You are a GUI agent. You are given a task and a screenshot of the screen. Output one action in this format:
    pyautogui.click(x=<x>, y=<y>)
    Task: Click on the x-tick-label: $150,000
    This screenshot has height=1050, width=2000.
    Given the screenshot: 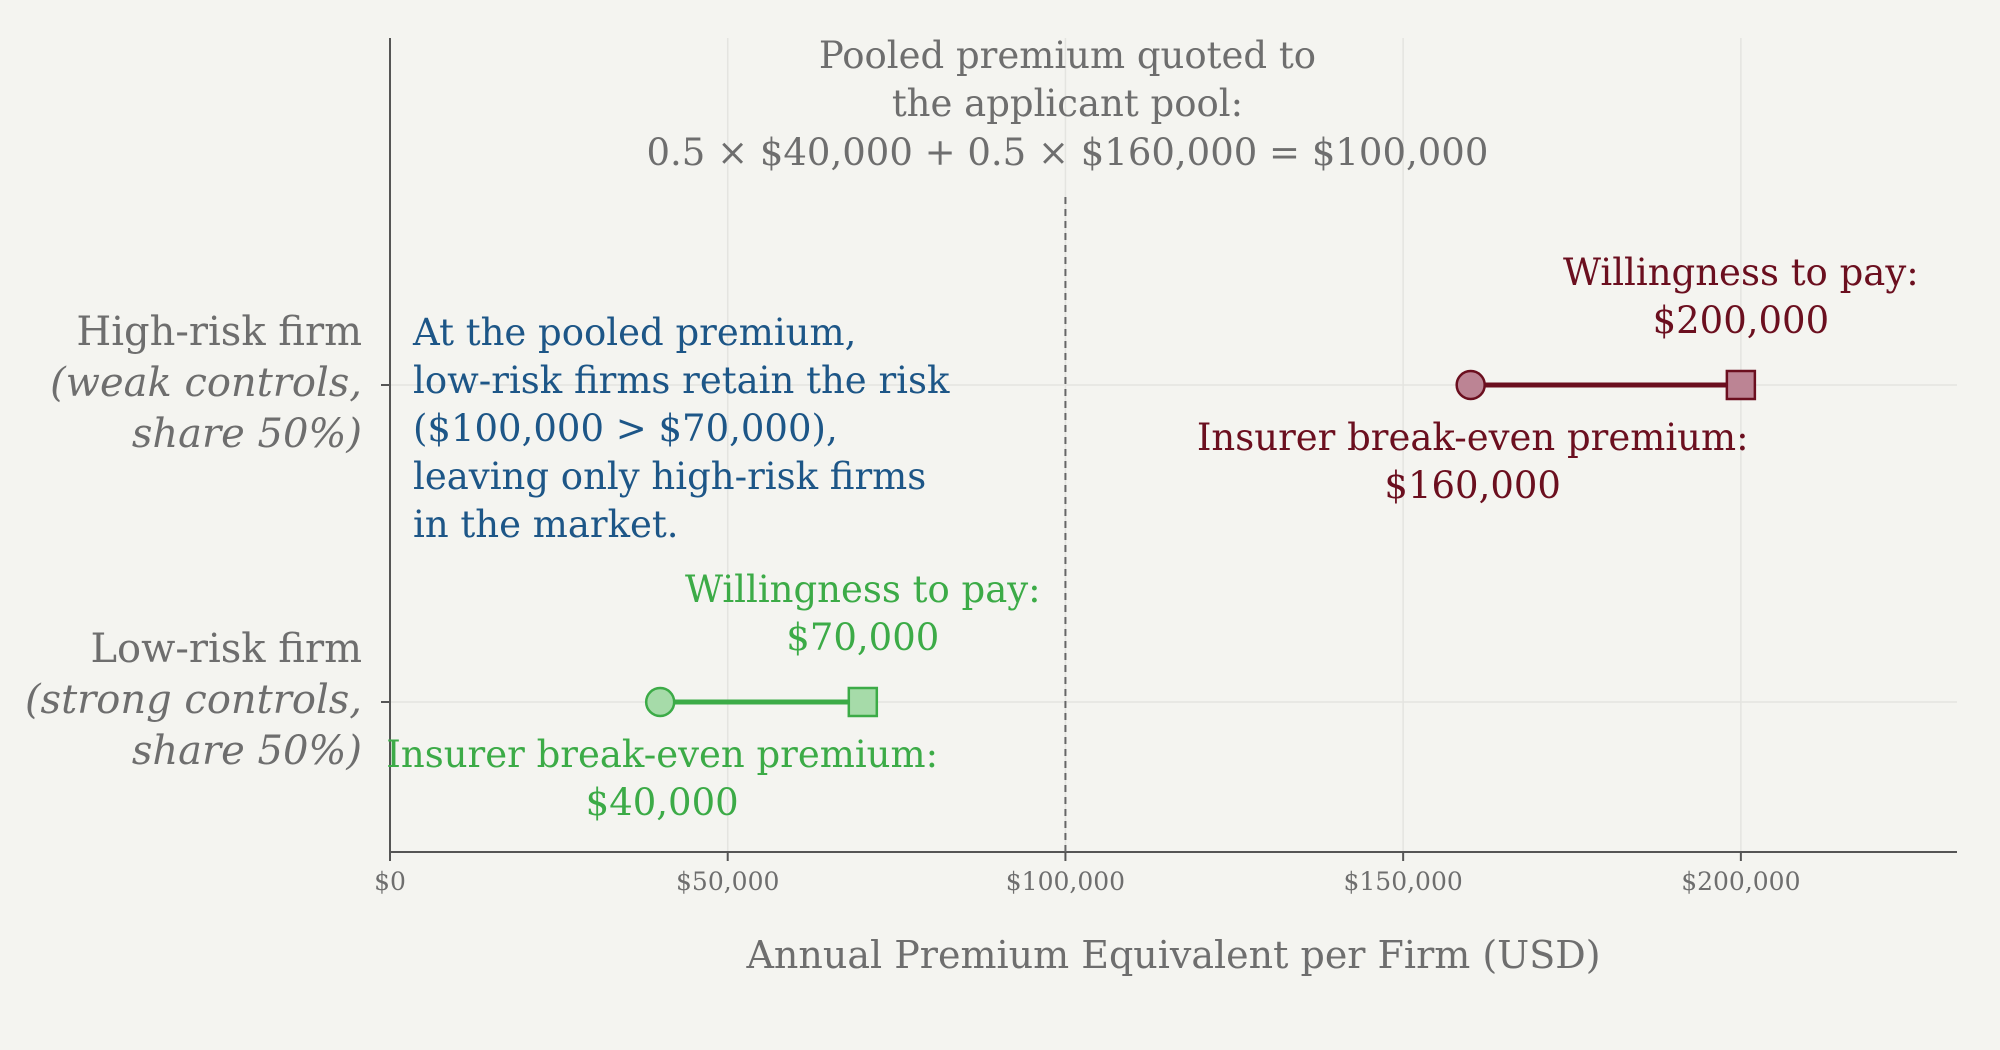 What is the action you would take?
    pyautogui.click(x=1402, y=881)
    